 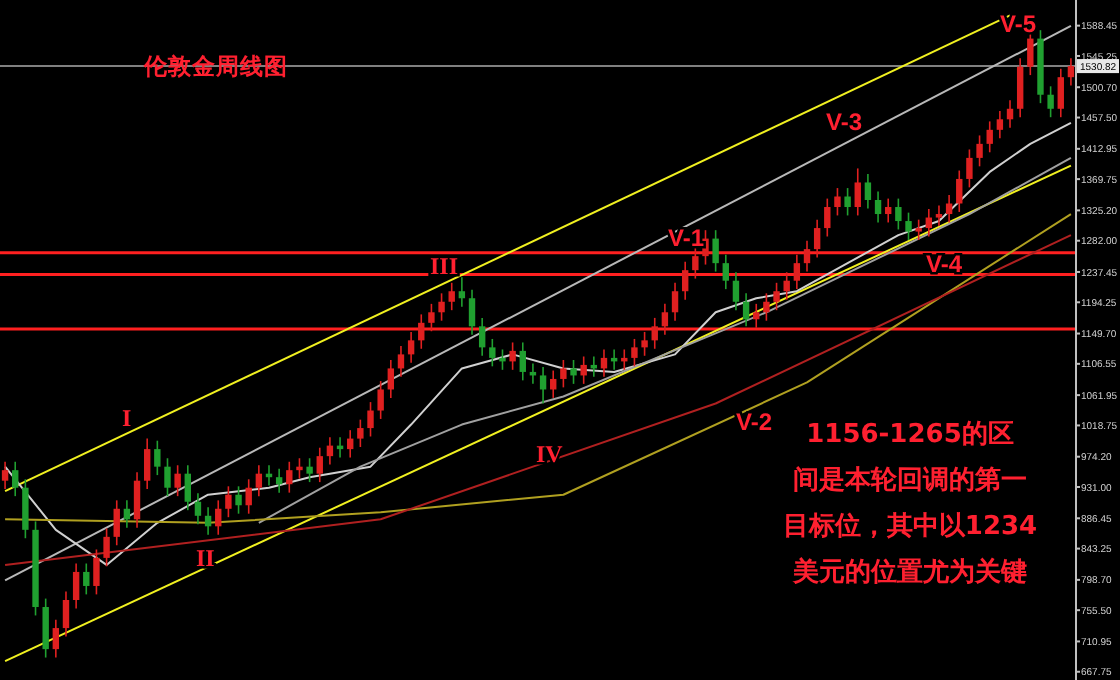 I want to click on annotation: V-3, so click(x=844, y=122).